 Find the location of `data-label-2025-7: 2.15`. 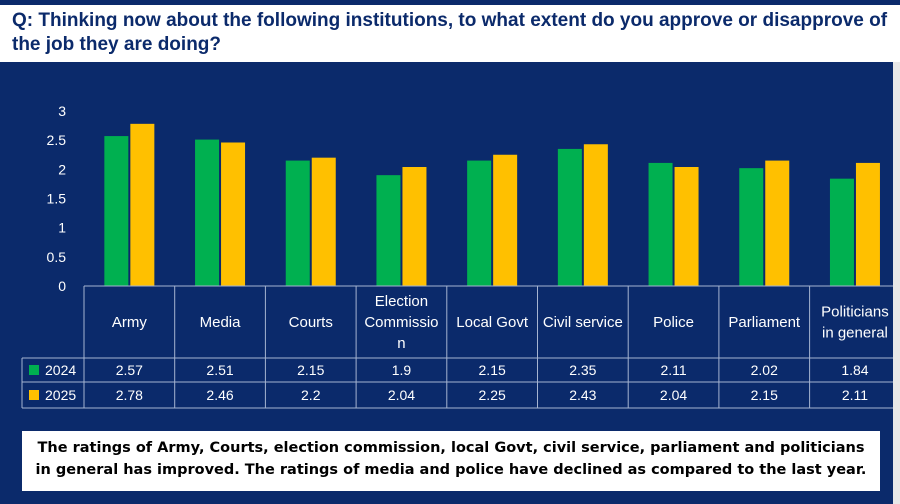

data-label-2025-7: 2.15 is located at coordinates (764, 395).